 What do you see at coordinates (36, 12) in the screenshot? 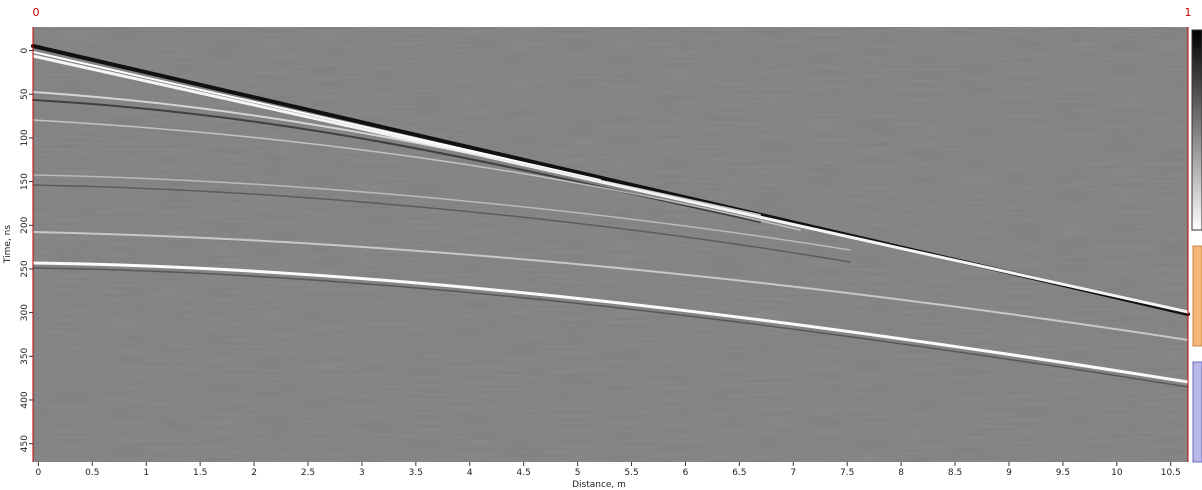
I see `left-marker: 0` at bounding box center [36, 12].